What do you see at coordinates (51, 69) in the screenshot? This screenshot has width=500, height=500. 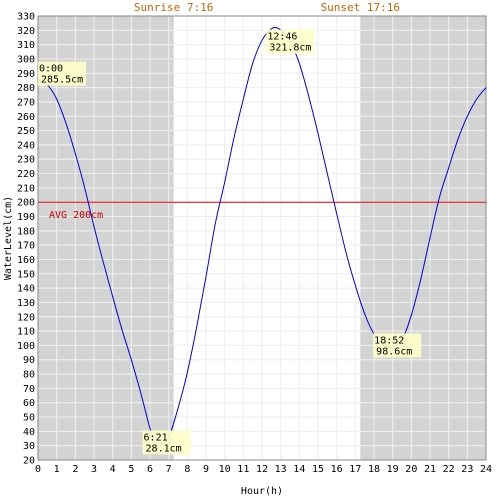 I see `extremum-time: 0:00` at bounding box center [51, 69].